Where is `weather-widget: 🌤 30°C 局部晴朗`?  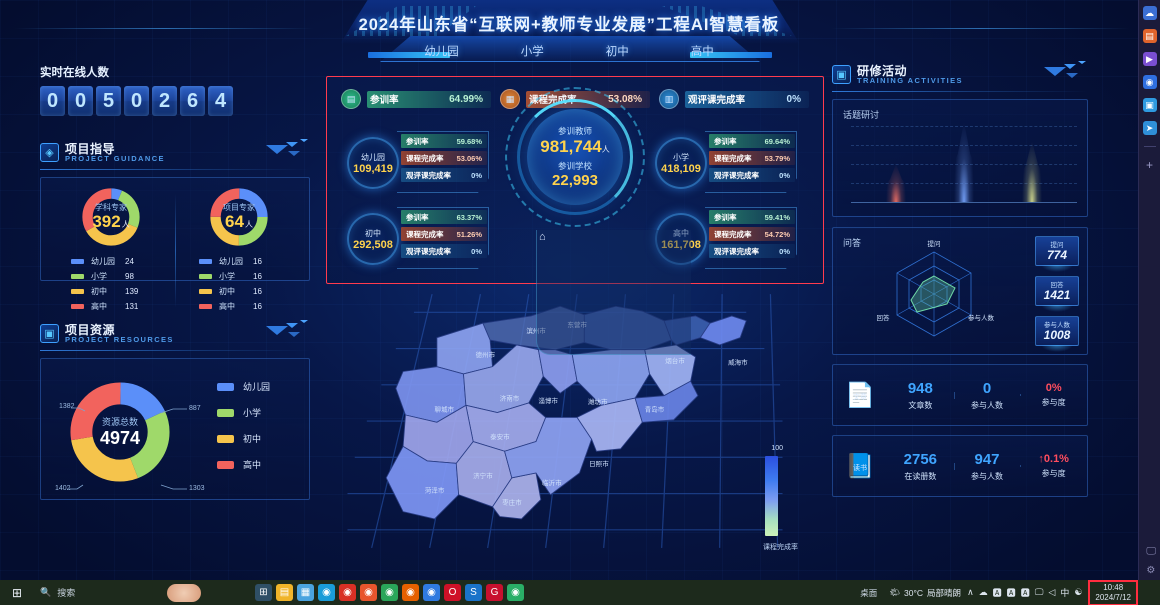 weather-widget: 🌤 30°C 局部晴朗 is located at coordinates (925, 593).